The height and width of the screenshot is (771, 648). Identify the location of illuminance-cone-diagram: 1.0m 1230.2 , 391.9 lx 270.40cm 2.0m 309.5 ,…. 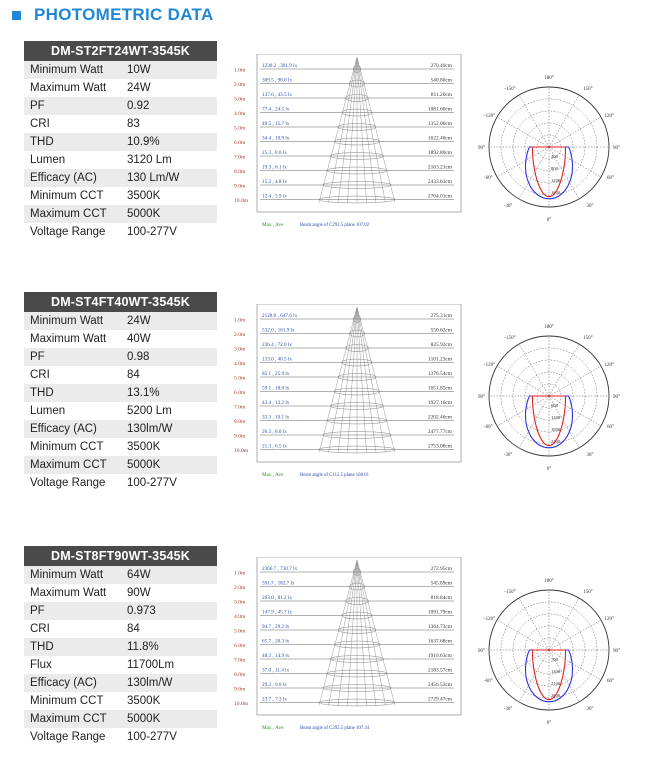
(347, 142).